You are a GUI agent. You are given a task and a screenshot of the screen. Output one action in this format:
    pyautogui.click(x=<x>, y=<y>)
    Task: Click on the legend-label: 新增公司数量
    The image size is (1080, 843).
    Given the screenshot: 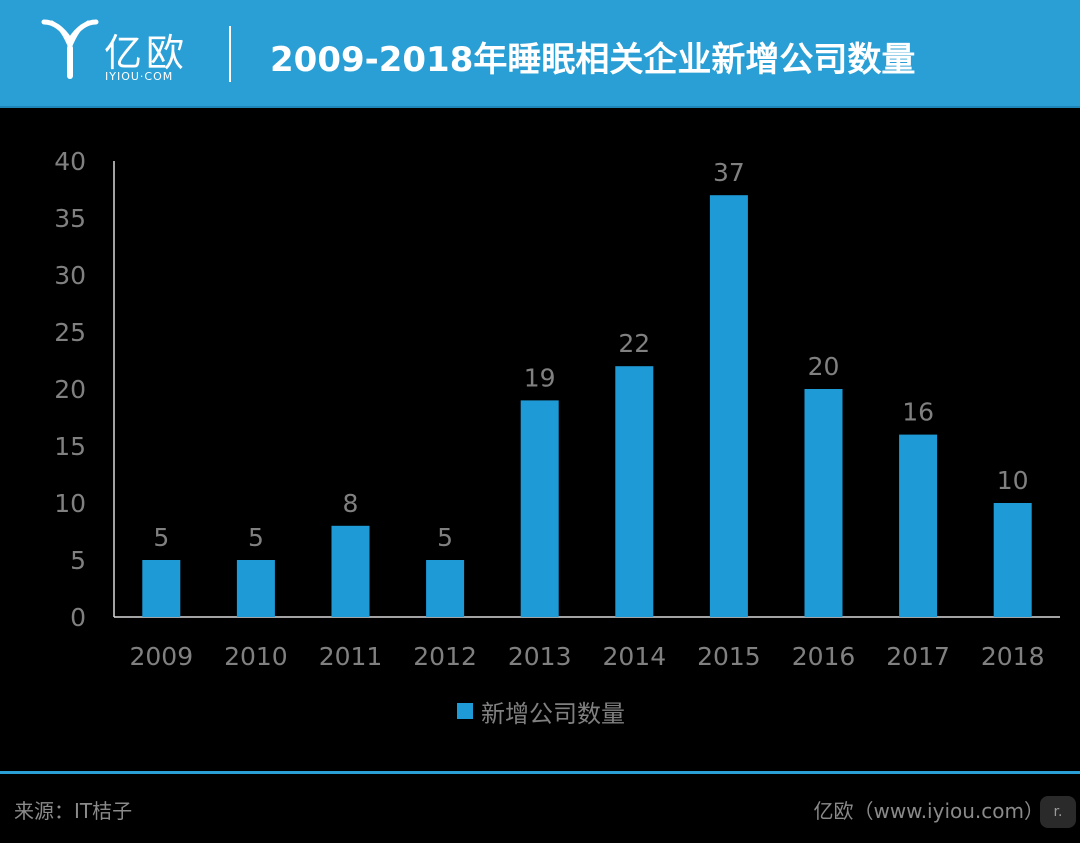 What is the action you would take?
    pyautogui.click(x=553, y=713)
    